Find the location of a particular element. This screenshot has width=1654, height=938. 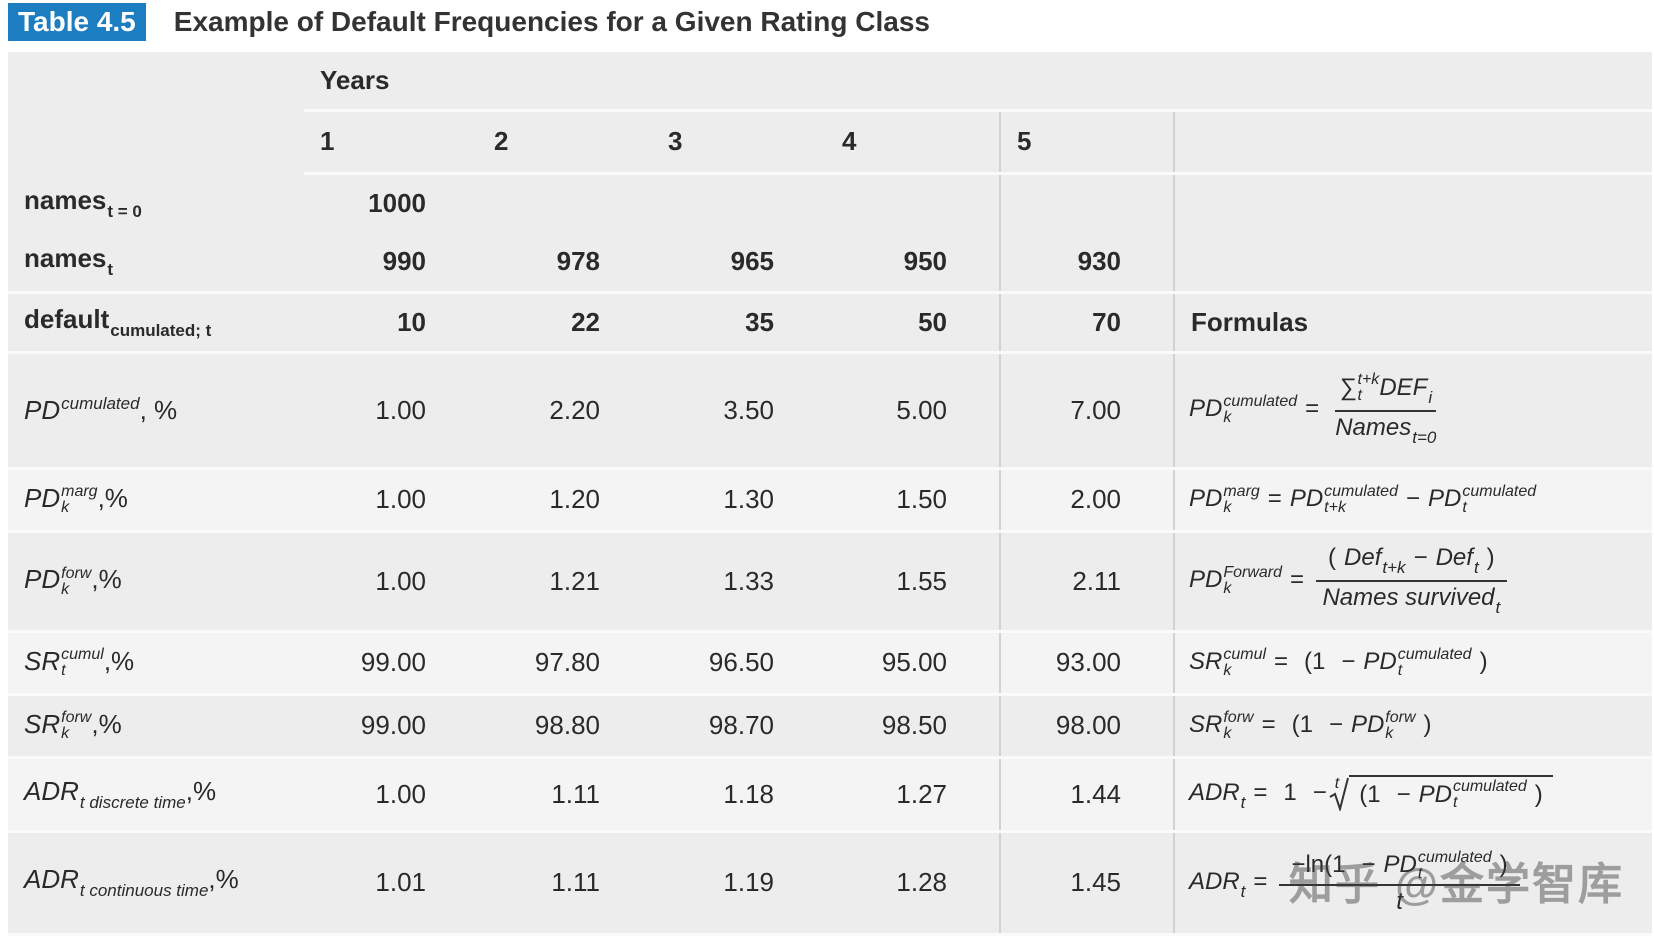

rate-value: 1.01 is located at coordinates (400, 882).